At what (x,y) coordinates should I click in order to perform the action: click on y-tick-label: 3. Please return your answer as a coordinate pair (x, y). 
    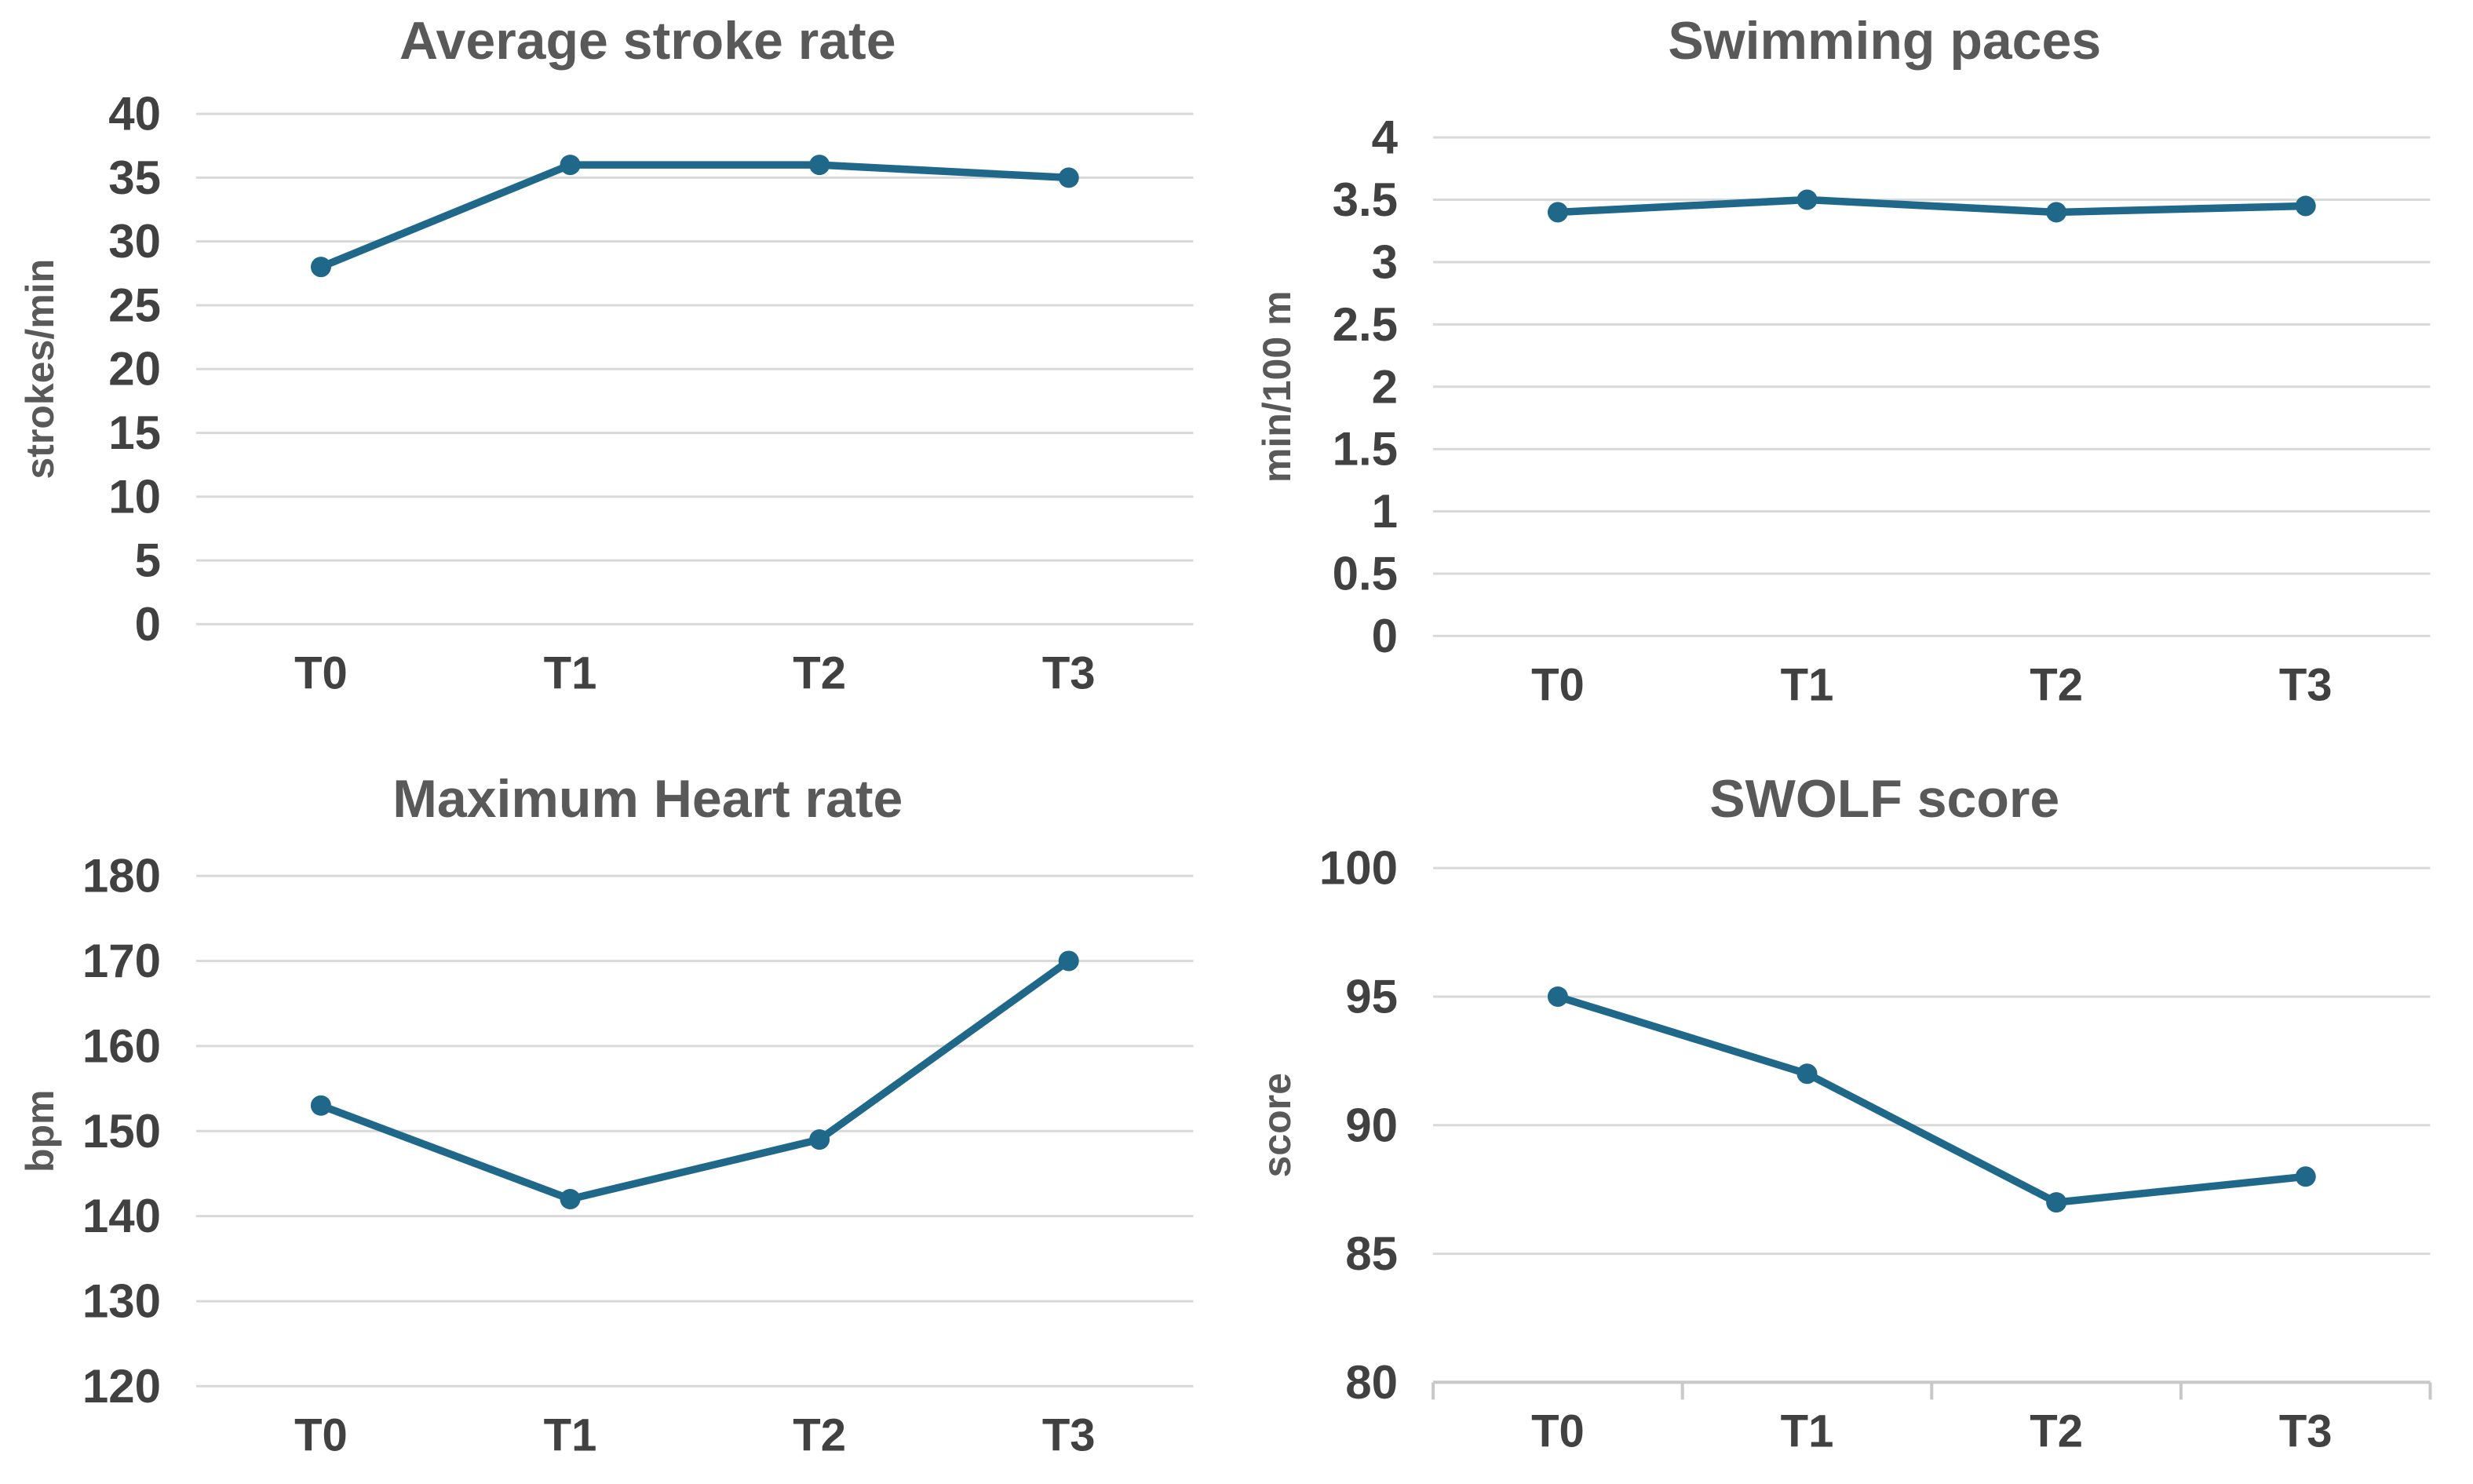
    Looking at the image, I should click on (1384, 261).